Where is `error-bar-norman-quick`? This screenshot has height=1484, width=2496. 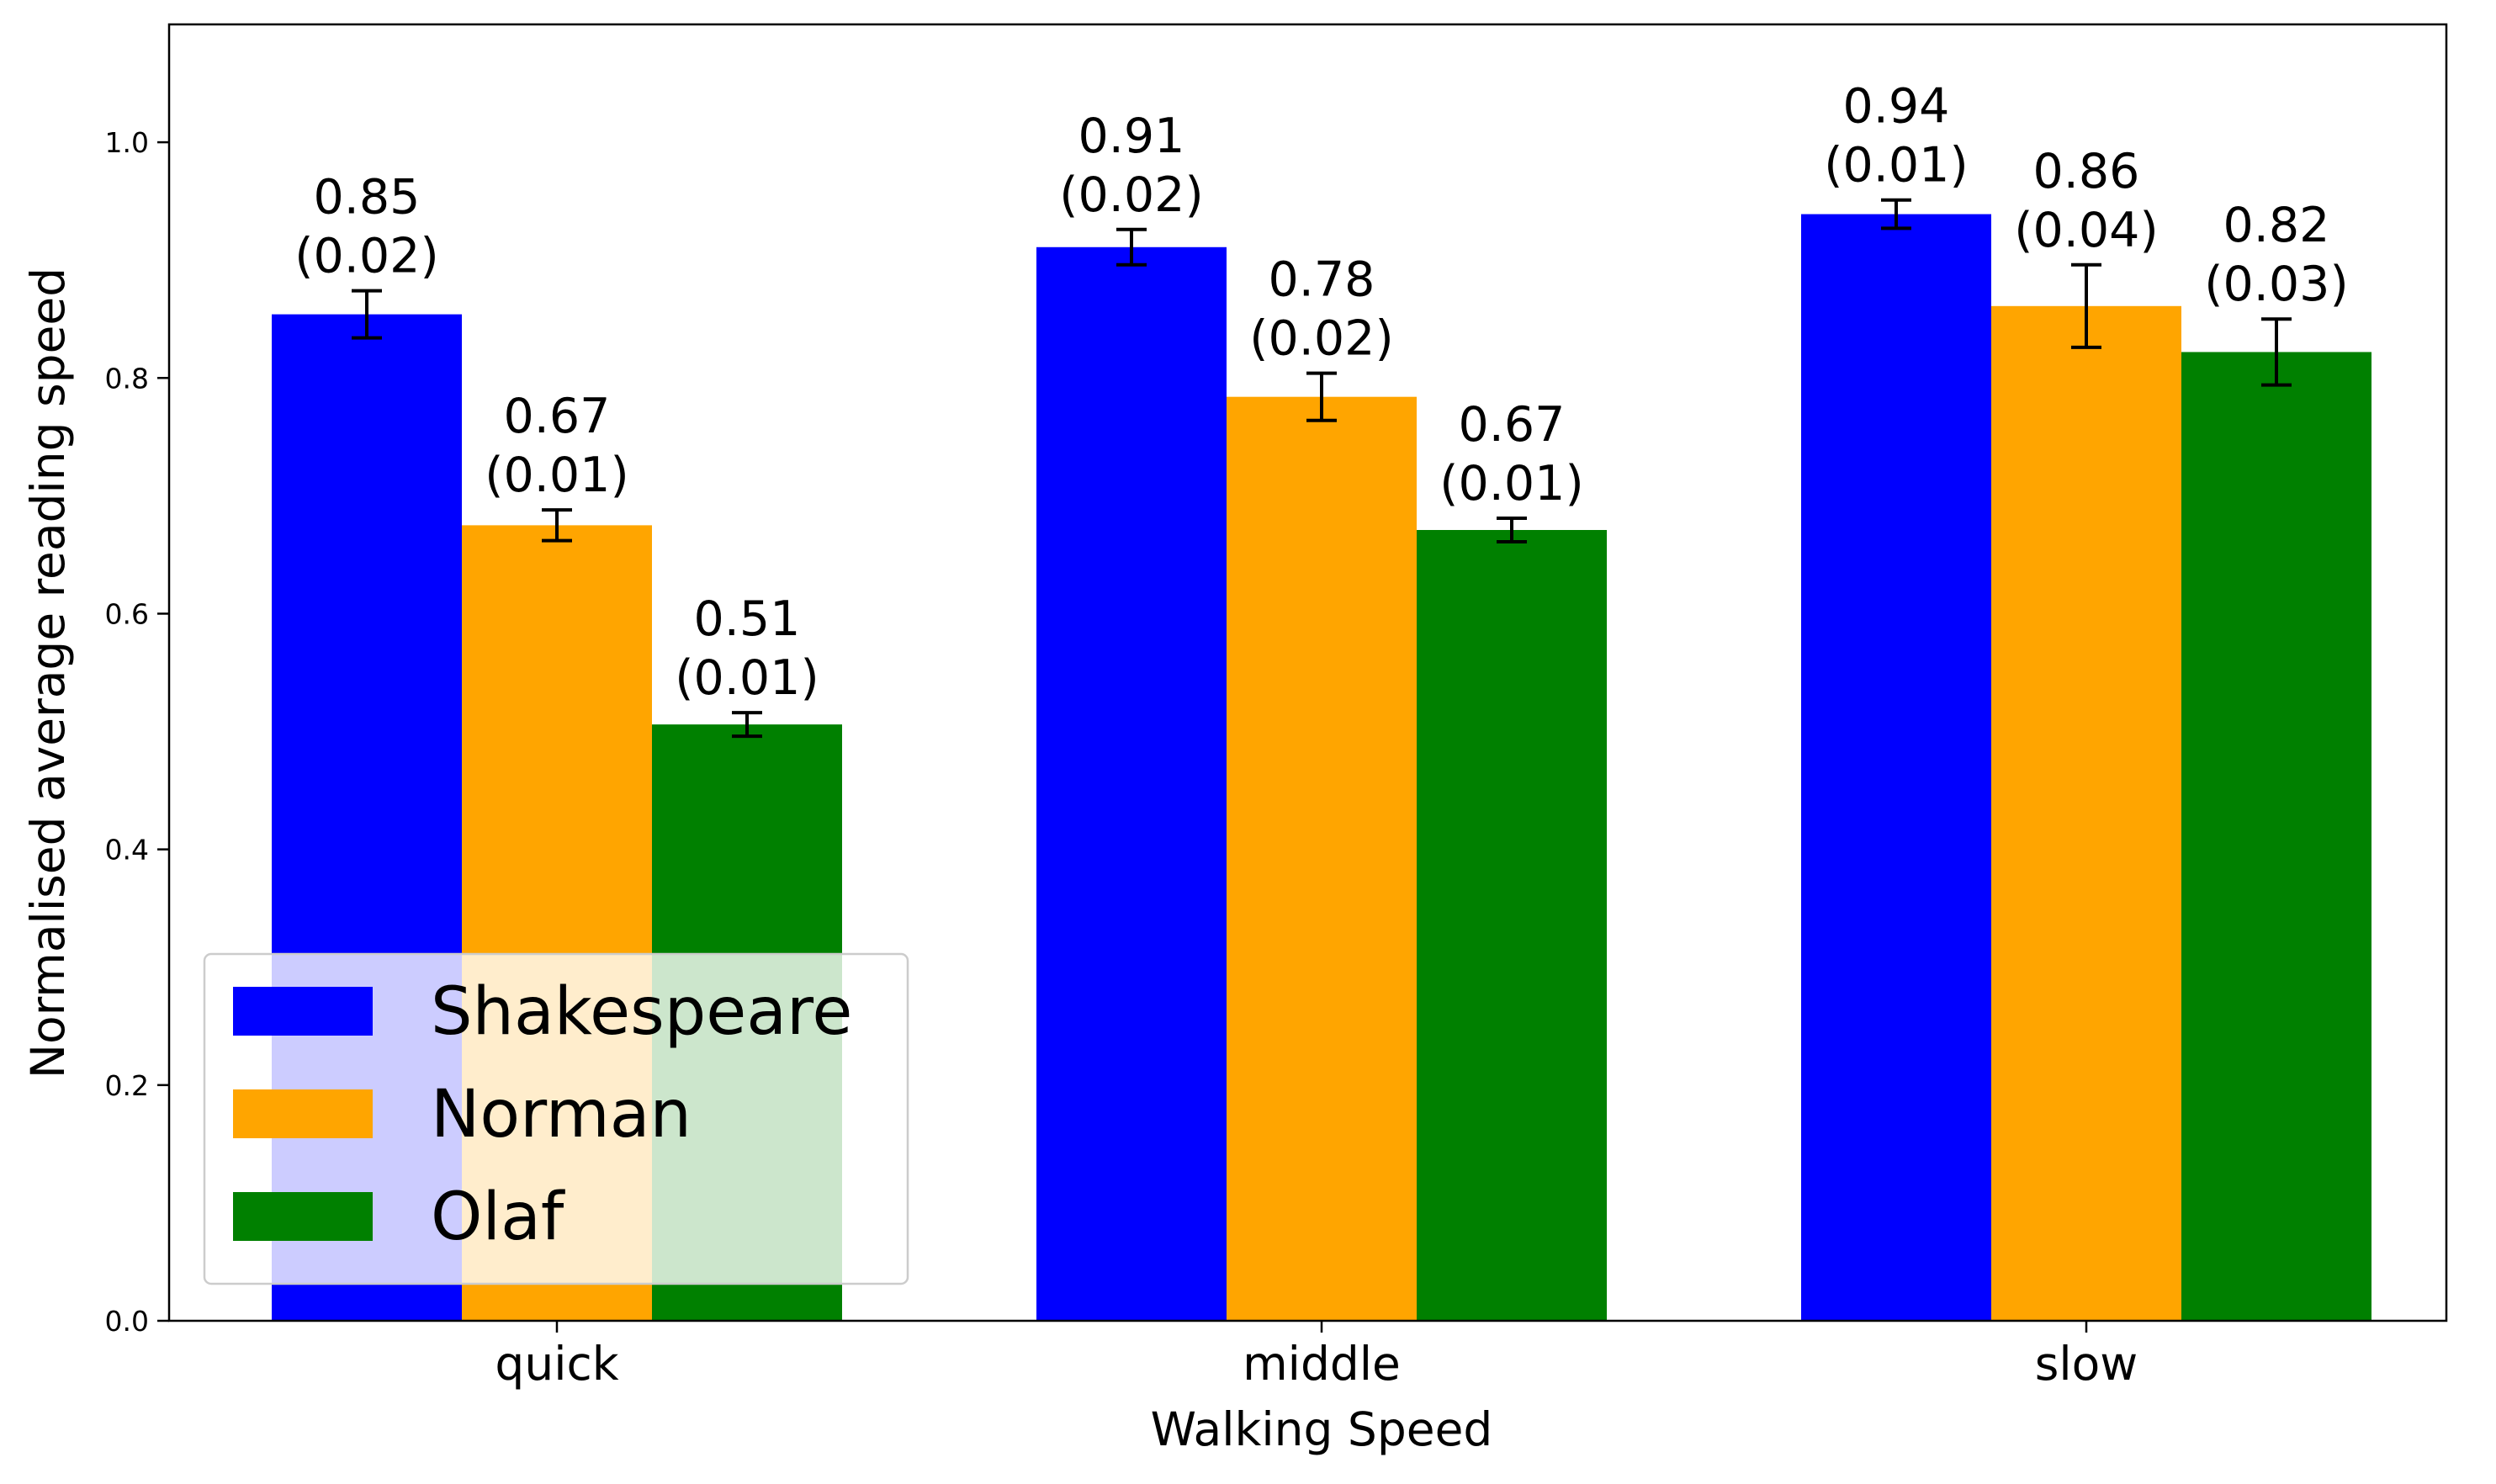
error-bar-norman-quick is located at coordinates (557, 525).